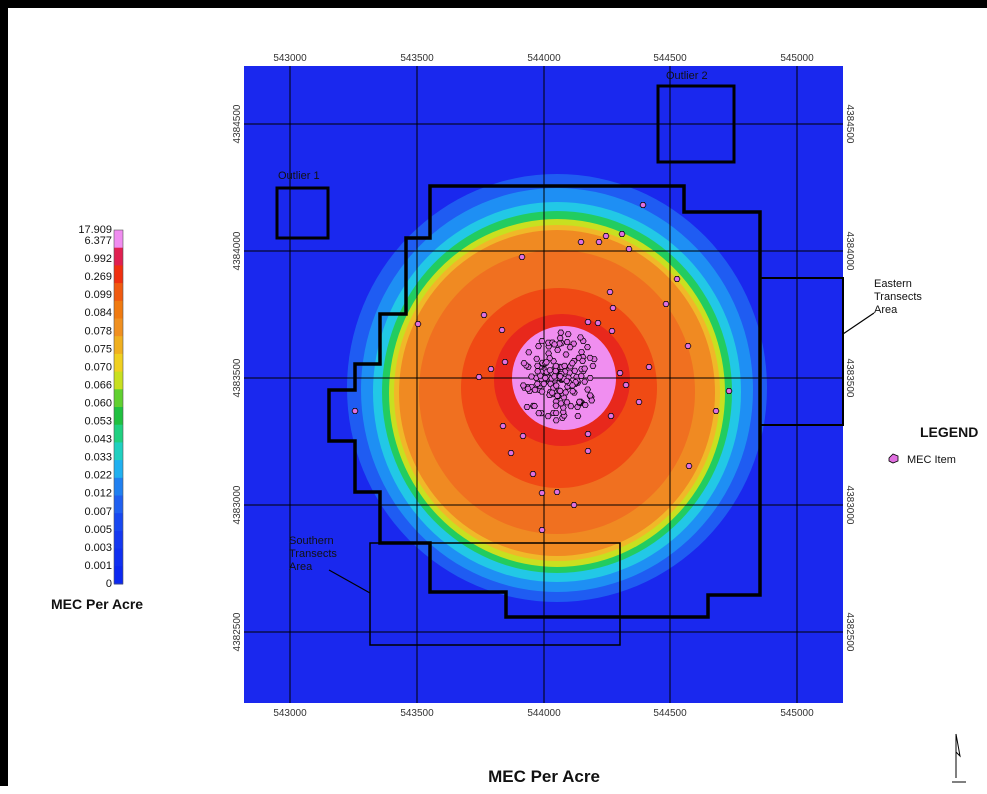 Image resolution: width=987 pixels, height=794 pixels. Describe the element at coordinates (237, 123) in the screenshot. I see `northing-tick-left: 4384500` at that location.